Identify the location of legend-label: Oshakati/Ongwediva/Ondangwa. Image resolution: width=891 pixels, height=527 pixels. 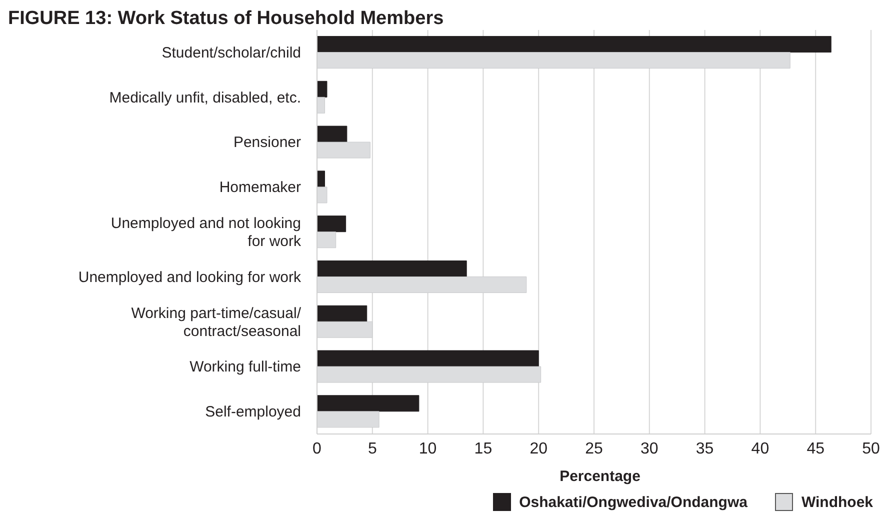
(633, 502).